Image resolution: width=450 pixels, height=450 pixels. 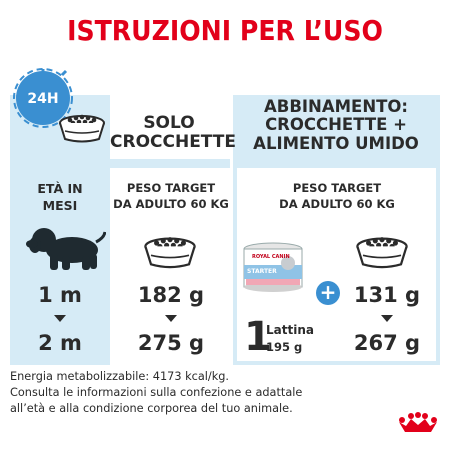 I want to click on age-1-value: 1 m, so click(x=60, y=295).